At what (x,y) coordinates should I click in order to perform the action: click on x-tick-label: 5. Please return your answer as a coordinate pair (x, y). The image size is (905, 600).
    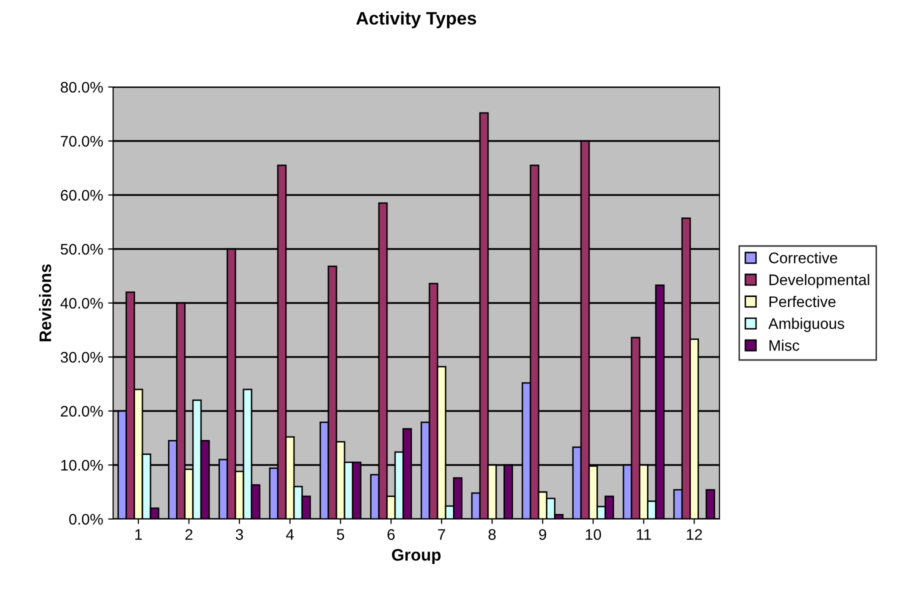
    Looking at the image, I should click on (340, 534).